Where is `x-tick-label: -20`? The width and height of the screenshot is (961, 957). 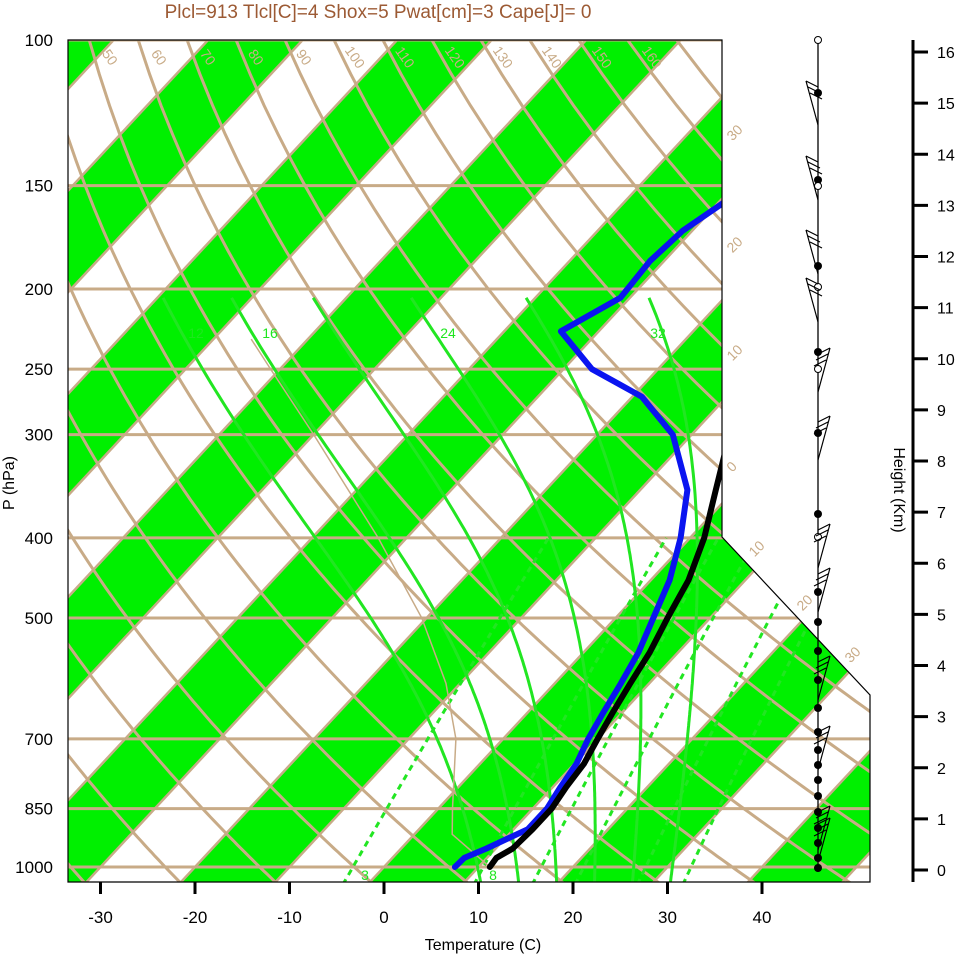 x-tick-label: -20 is located at coordinates (195, 917).